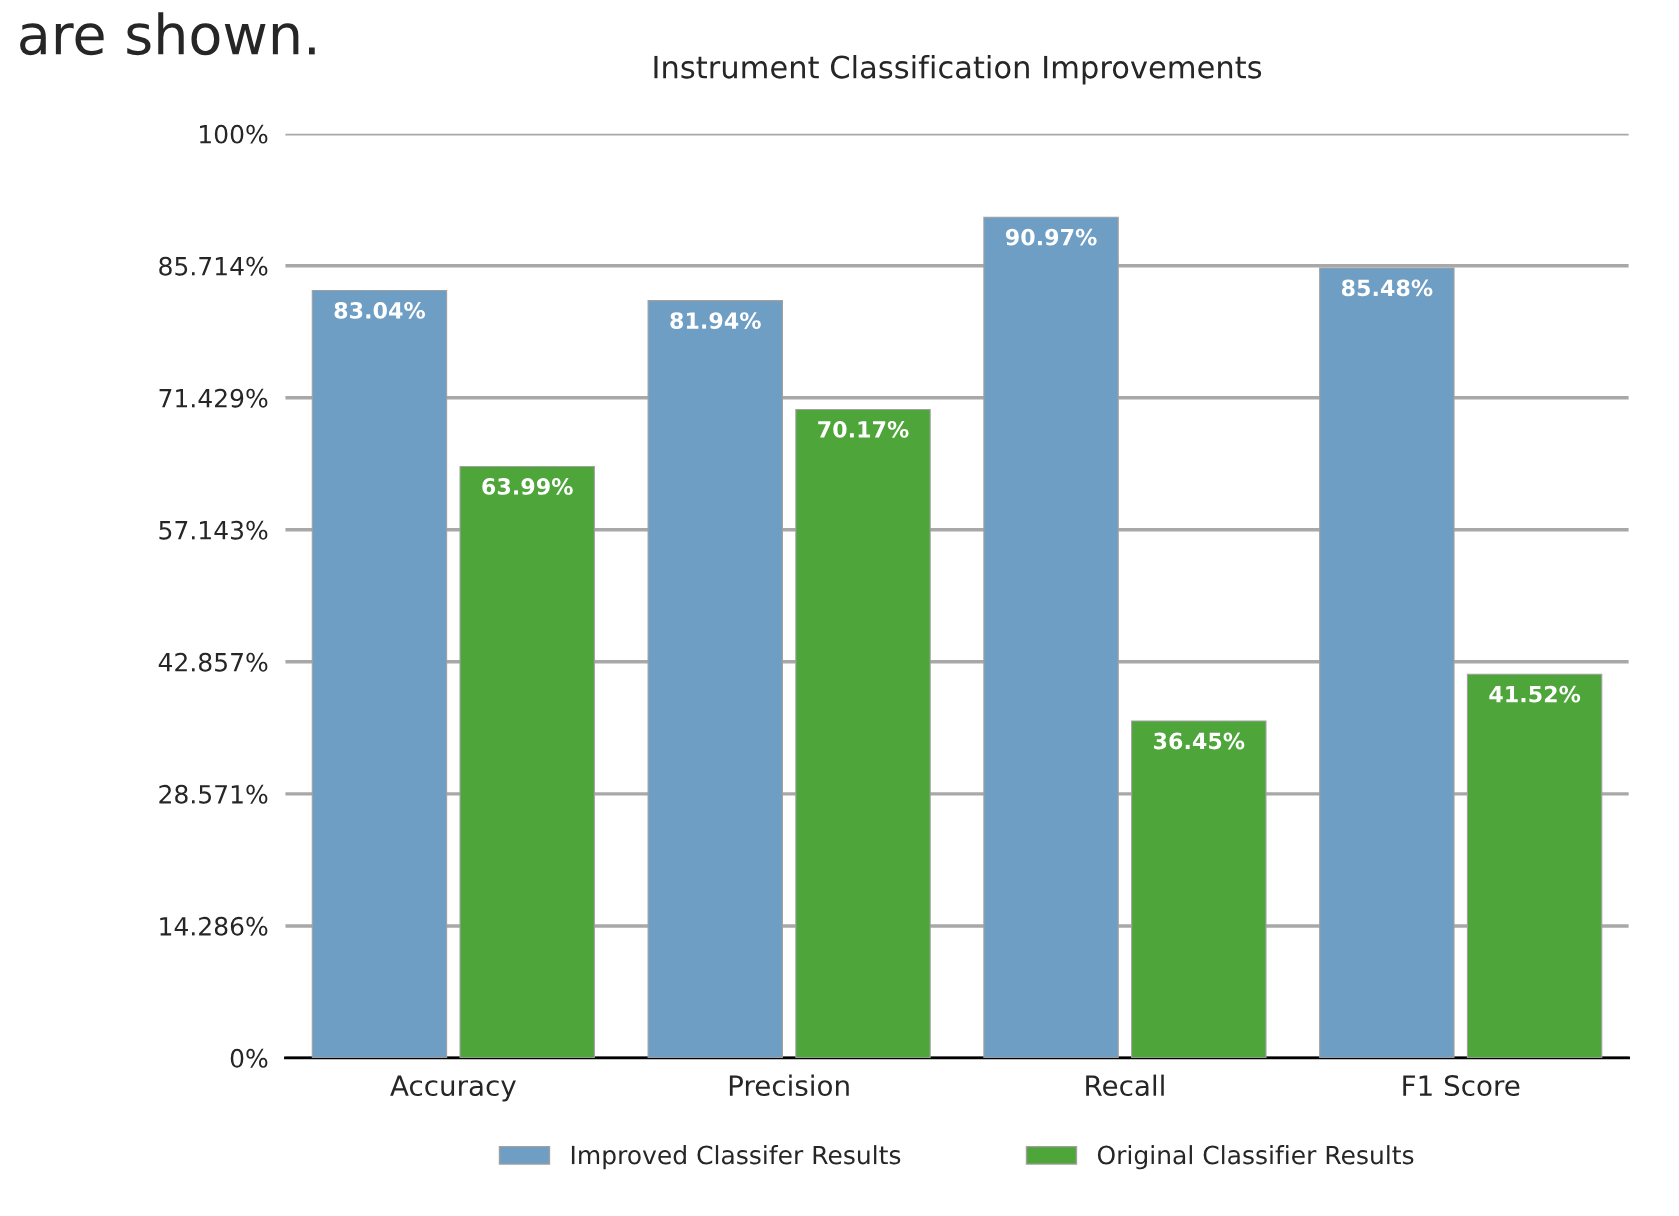 This screenshot has height=1216, width=1679. Describe the element at coordinates (380, 310) in the screenshot. I see `data-label: 83.04%` at that location.